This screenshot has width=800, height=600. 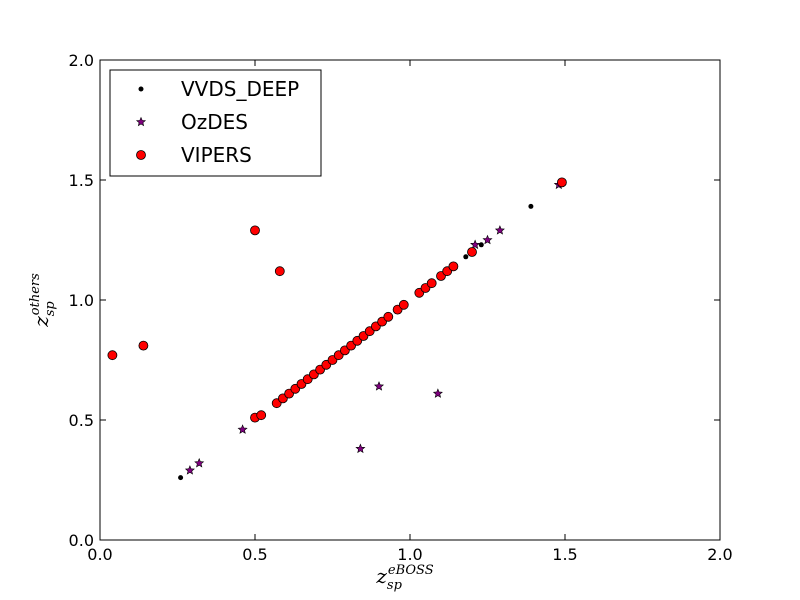 What do you see at coordinates (141, 121) in the screenshot?
I see `legend-marker-ozdes` at bounding box center [141, 121].